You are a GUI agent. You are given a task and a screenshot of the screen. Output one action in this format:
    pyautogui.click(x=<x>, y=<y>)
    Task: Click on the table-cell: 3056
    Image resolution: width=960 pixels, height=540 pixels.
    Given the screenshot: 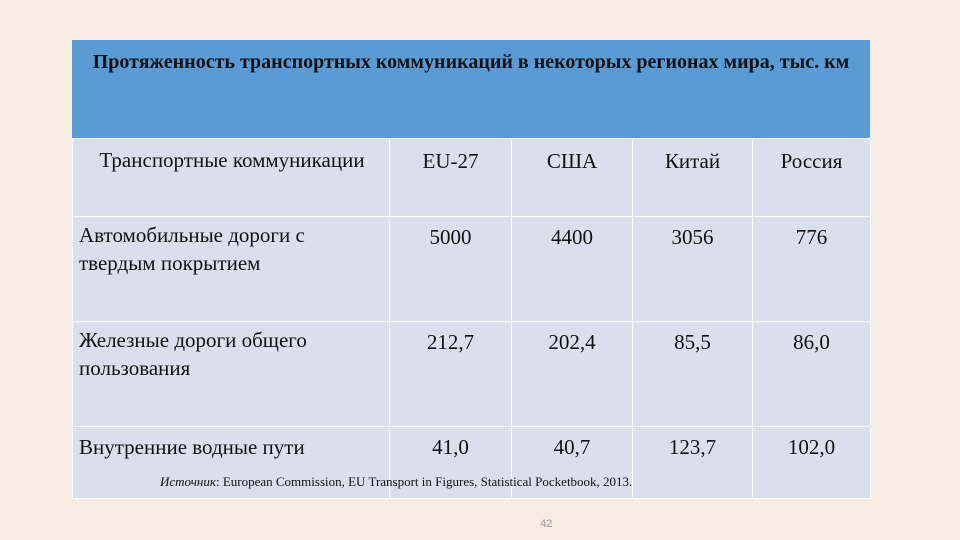 What is the action you would take?
    pyautogui.click(x=692, y=269)
    